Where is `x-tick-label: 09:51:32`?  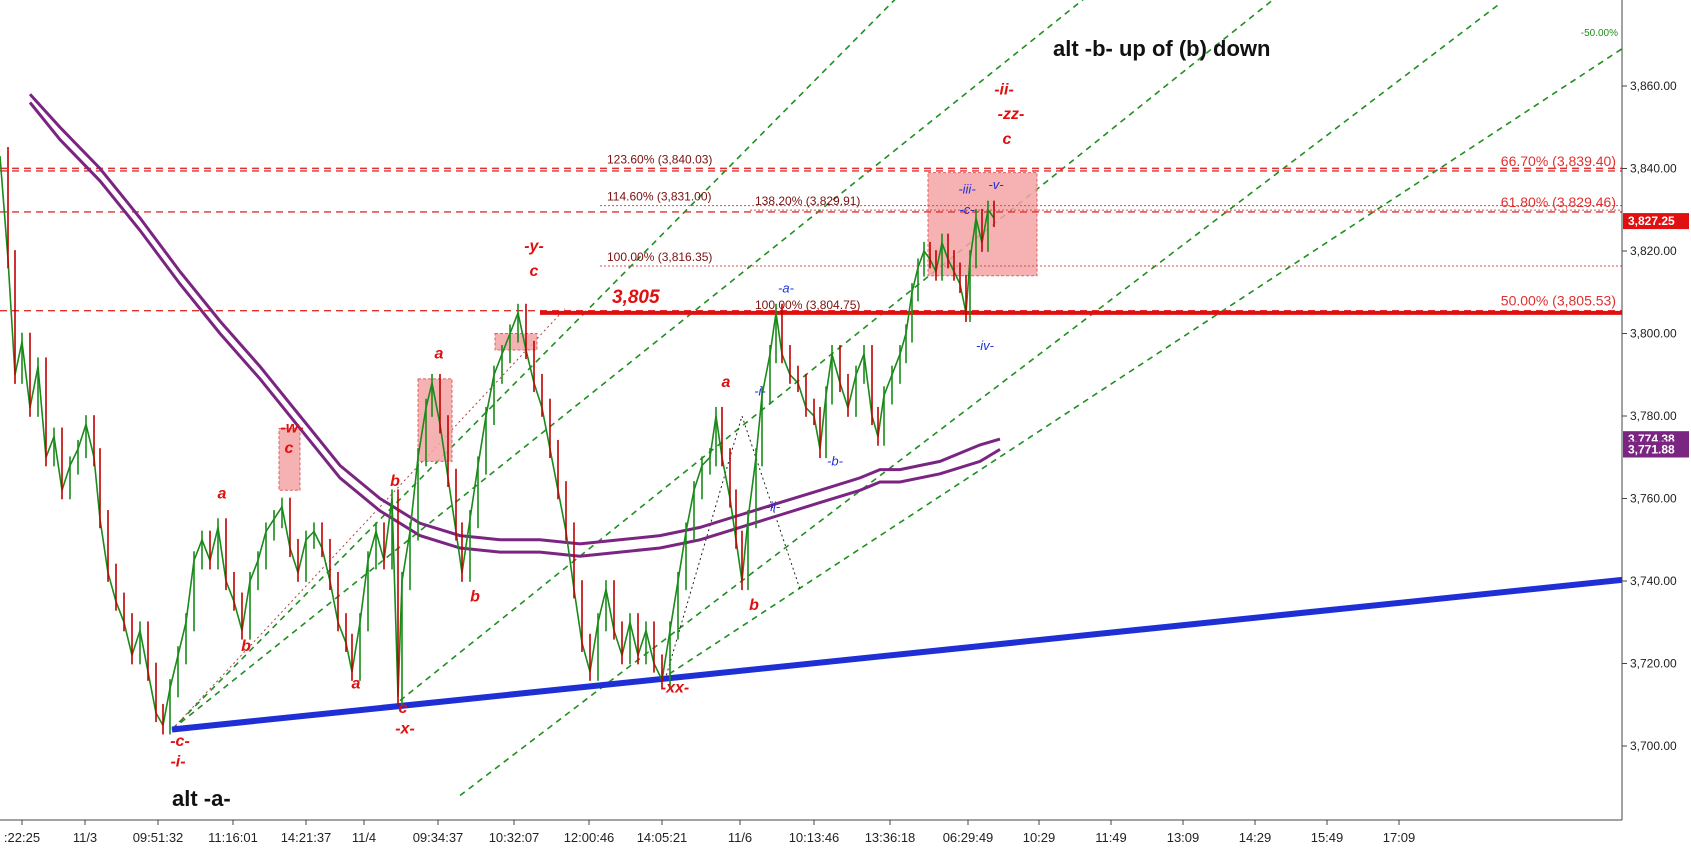
x-tick-label: 09:51:32 is located at coordinates (158, 837).